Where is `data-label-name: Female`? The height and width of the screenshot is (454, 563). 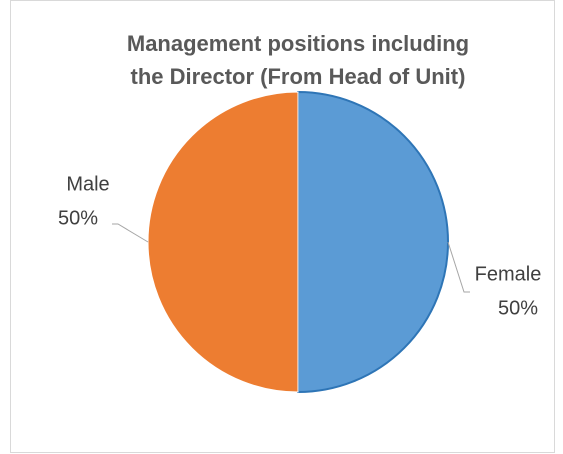 data-label-name: Female is located at coordinates (508, 274).